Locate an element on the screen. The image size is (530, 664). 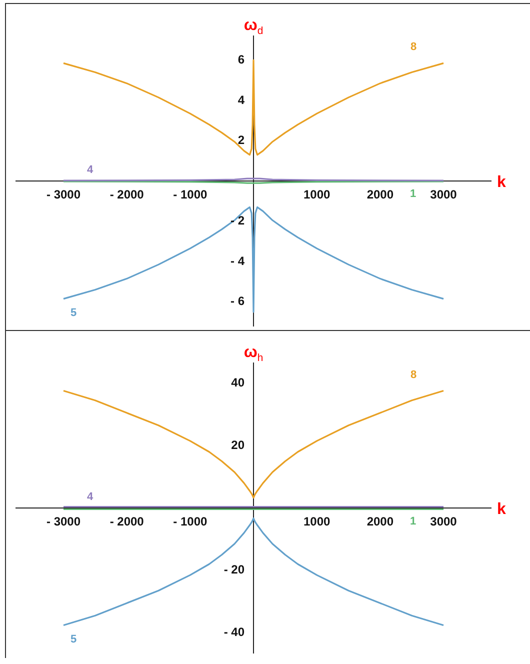
y-tick-label: 6 is located at coordinates (241, 59).